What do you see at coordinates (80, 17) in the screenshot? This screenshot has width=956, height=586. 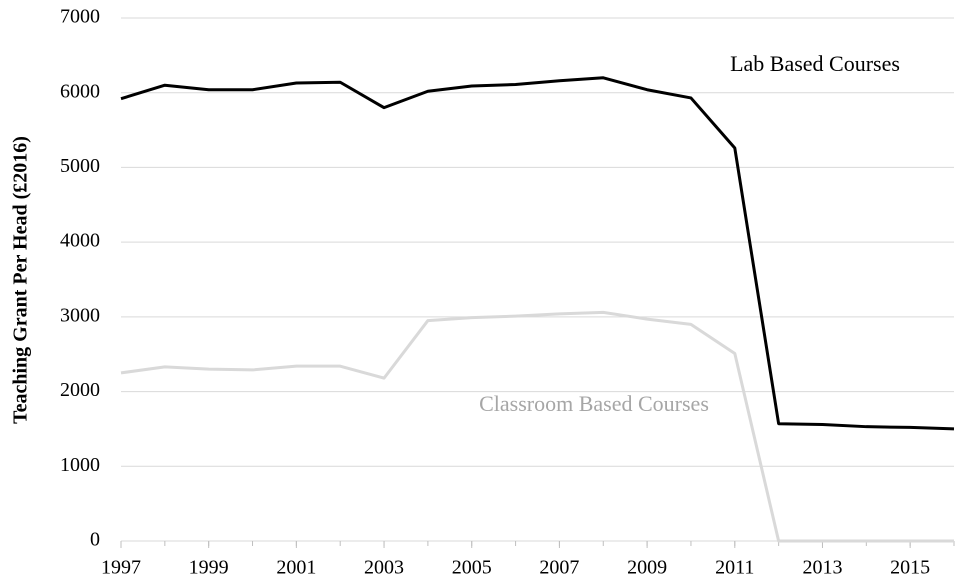 I see `y-tick-label: 7000` at bounding box center [80, 17].